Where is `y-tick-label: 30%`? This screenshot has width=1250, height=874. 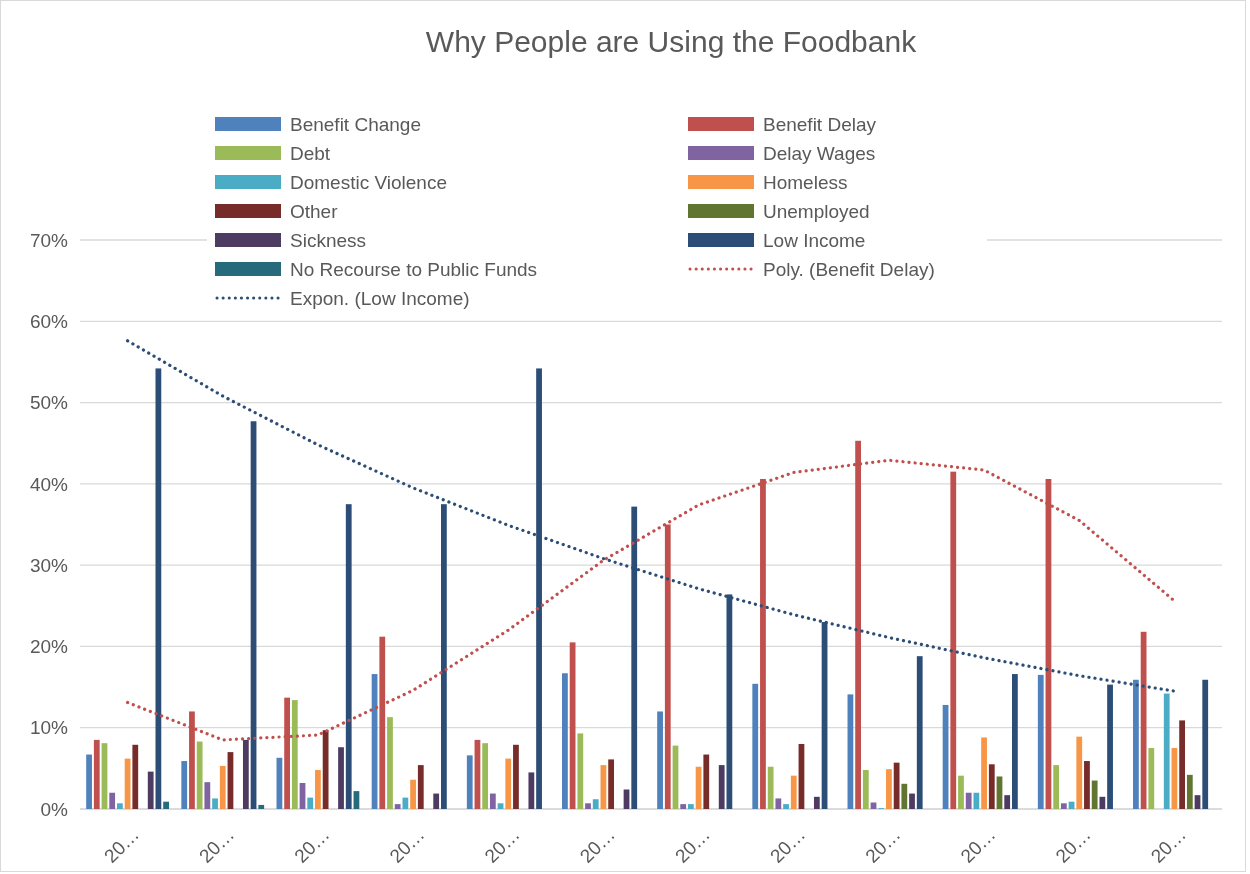 y-tick-label: 30% is located at coordinates (49, 565).